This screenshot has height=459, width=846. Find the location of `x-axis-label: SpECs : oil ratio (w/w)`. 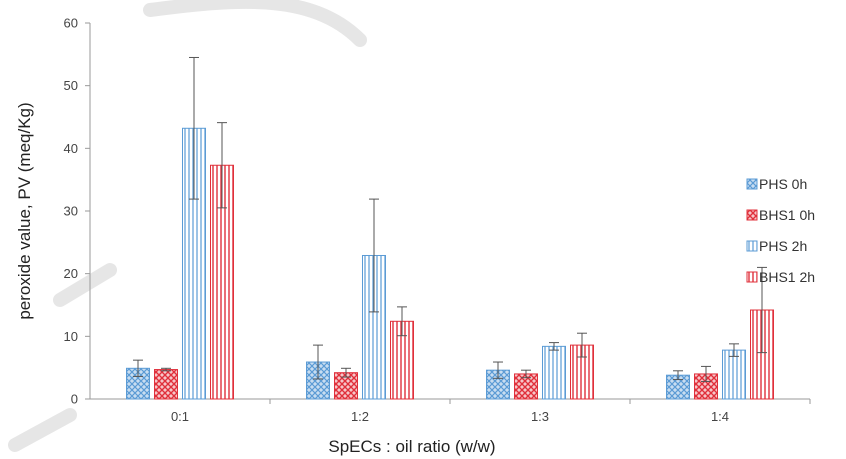

x-axis-label: SpECs : oil ratio (w/w) is located at coordinates (411, 446).